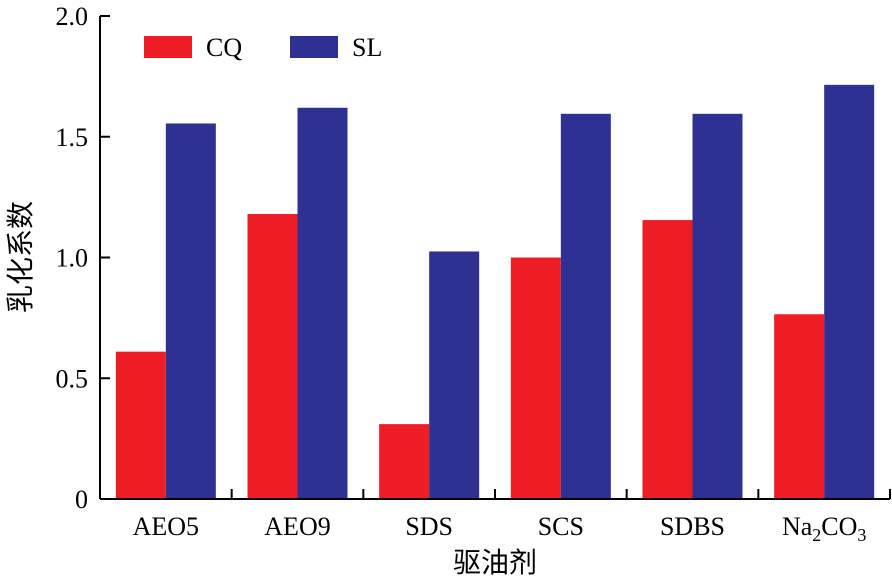 The image size is (892, 580). I want to click on x-ticks-group: AEO5 AEO9 SDS SCS SDBS Na2CO3, so click(495, 517).